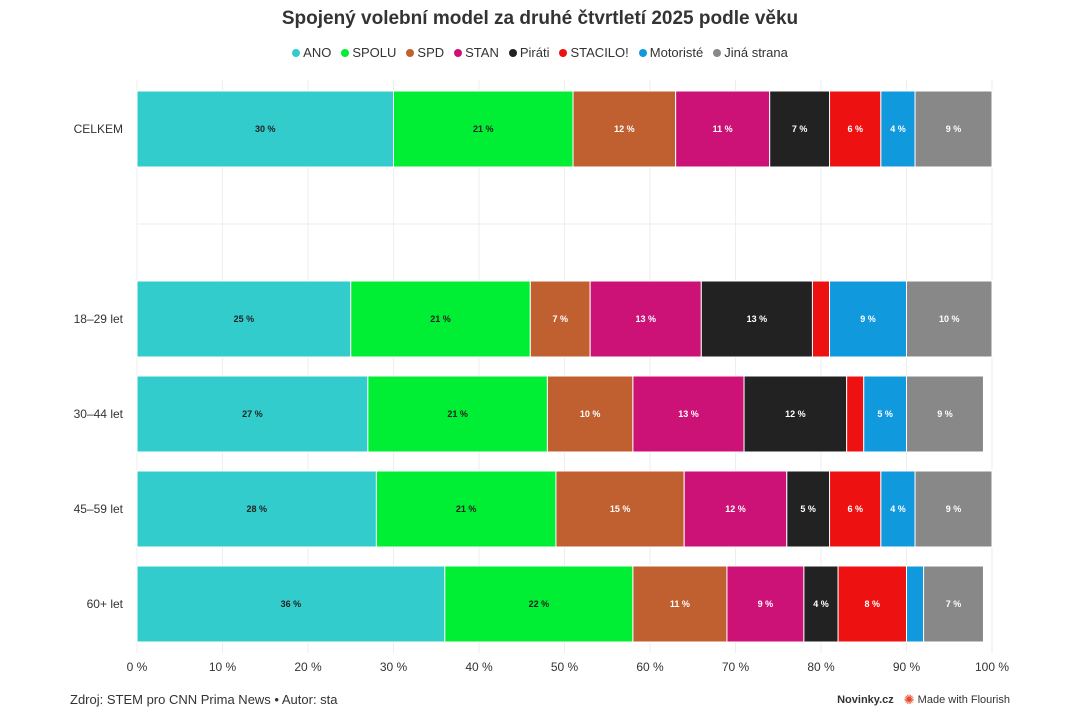  I want to click on data-label: 11 %, so click(723, 129).